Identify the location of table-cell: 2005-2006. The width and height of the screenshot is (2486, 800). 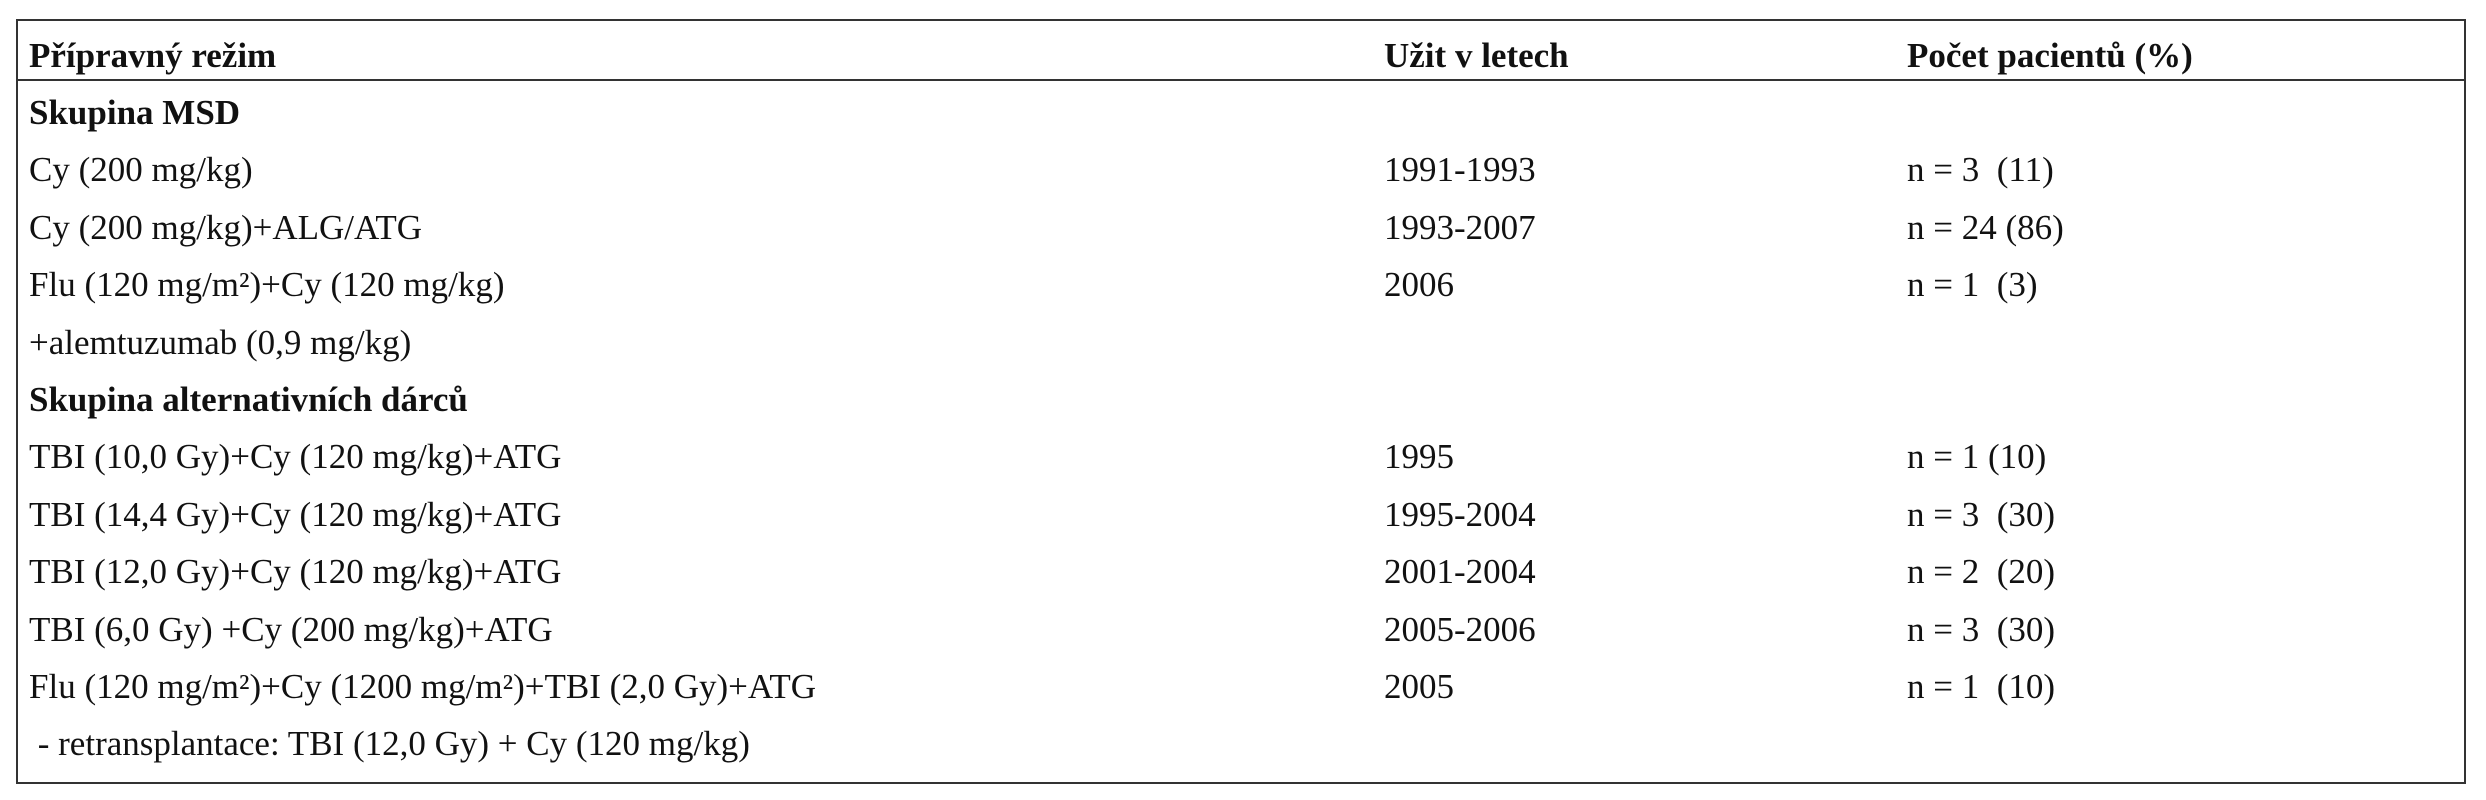
(1460, 629).